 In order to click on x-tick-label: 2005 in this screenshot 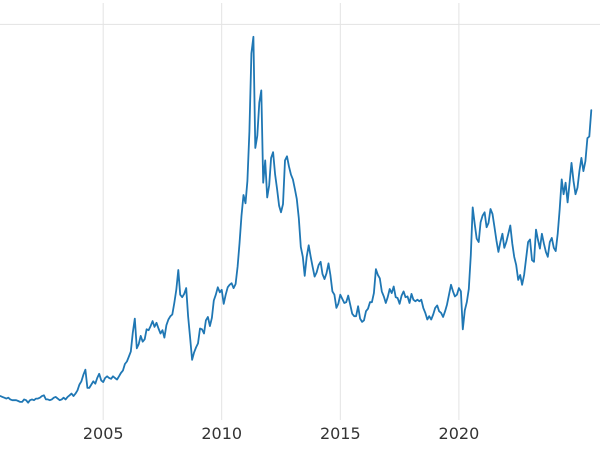, I will do `click(103, 433)`.